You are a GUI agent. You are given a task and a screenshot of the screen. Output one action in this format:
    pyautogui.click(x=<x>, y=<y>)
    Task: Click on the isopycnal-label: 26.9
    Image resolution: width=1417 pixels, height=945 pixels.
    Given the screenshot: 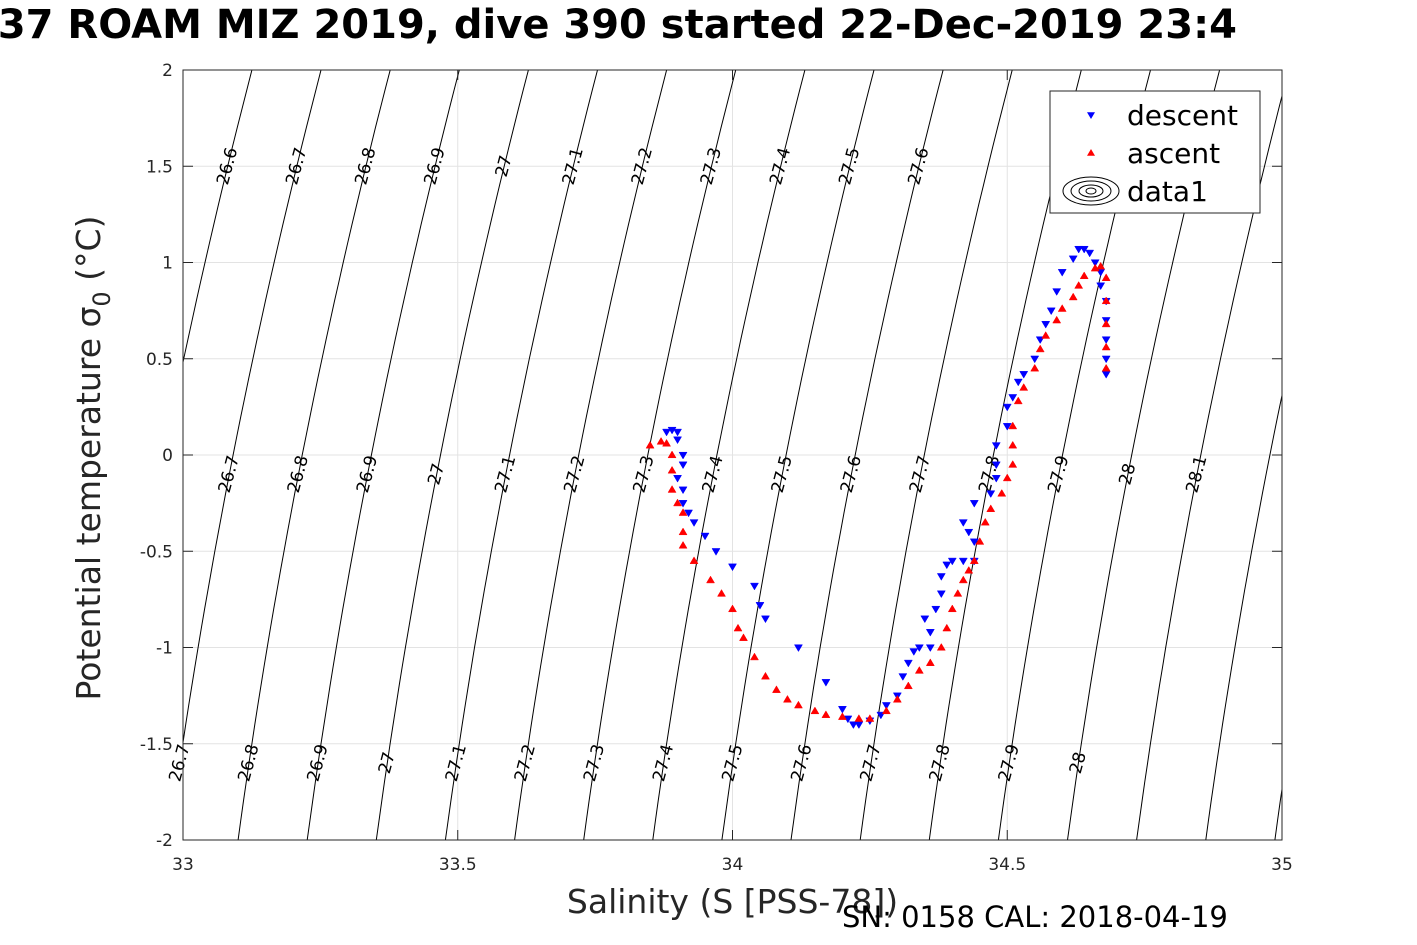 What is the action you would take?
    pyautogui.click(x=435, y=166)
    